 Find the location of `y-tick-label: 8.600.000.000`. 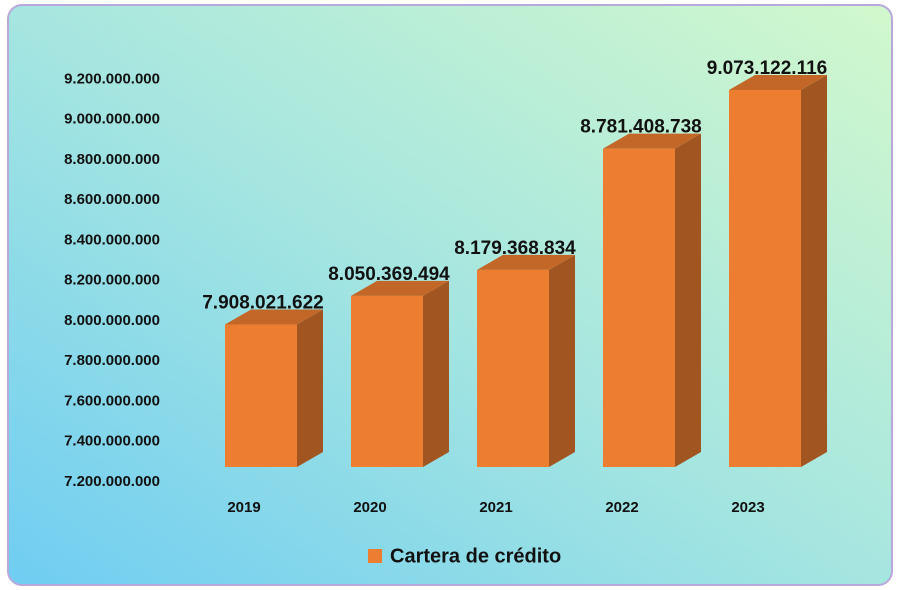

y-tick-label: 8.600.000.000 is located at coordinates (112, 199).